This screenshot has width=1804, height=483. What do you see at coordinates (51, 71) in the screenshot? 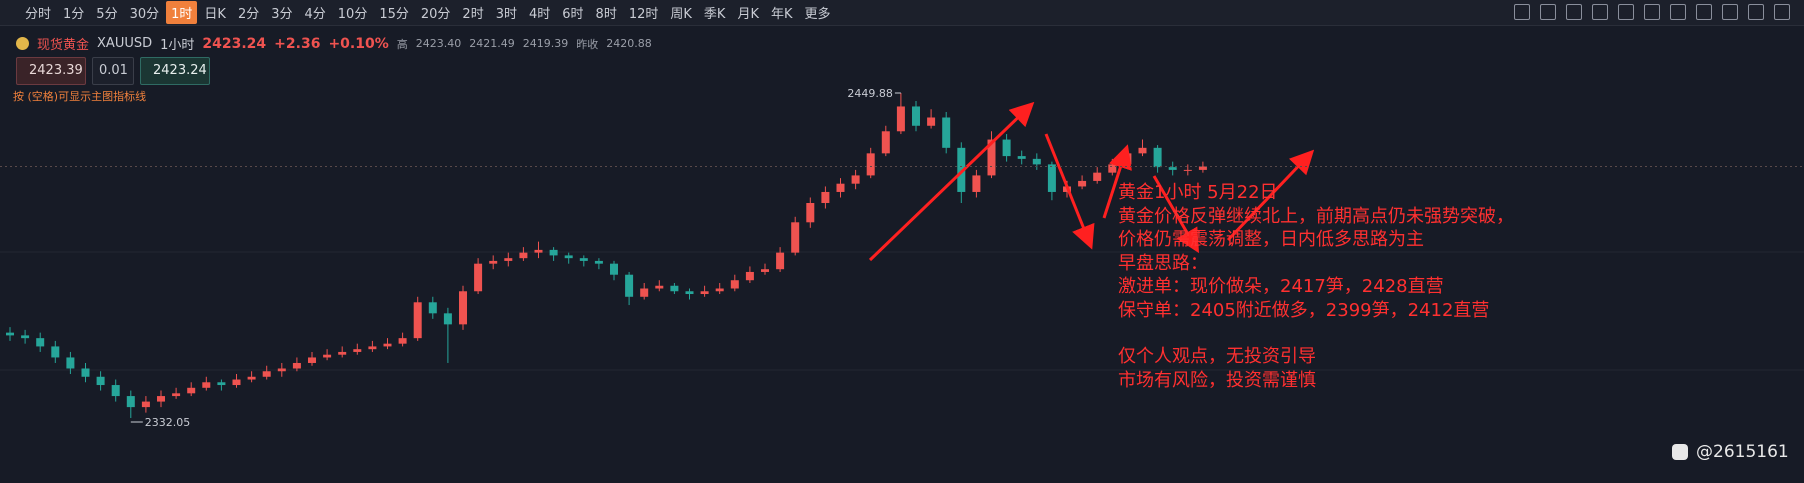
I see `sell-button: 2423.39` at bounding box center [51, 71].